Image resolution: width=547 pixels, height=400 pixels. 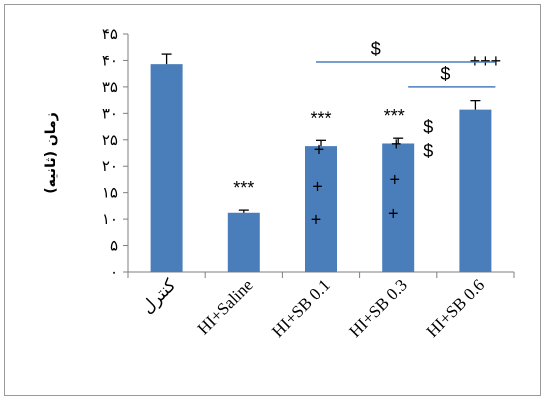 What do you see at coordinates (316, 220) in the screenshot?
I see `plus-marker-2-2: +` at bounding box center [316, 220].